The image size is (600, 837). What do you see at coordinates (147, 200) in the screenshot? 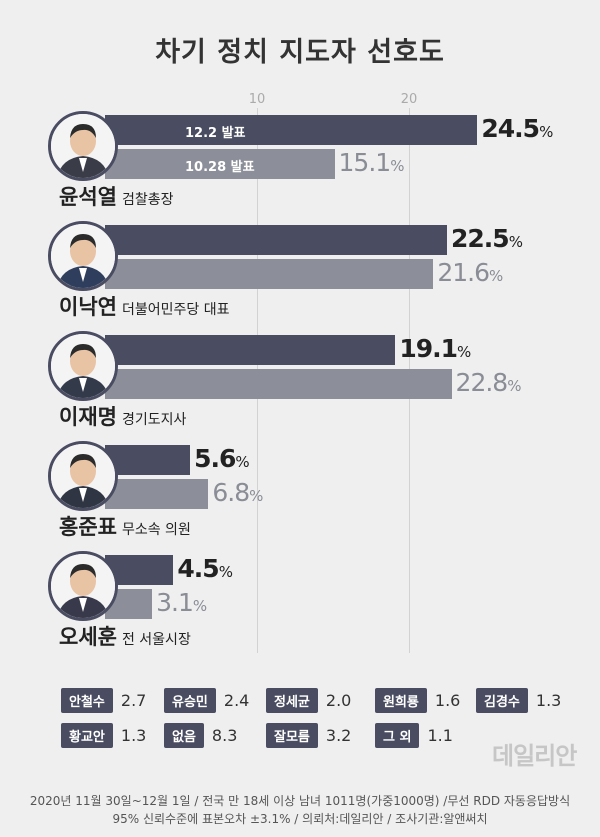
I see `candidate-role: 검찰총장` at bounding box center [147, 200].